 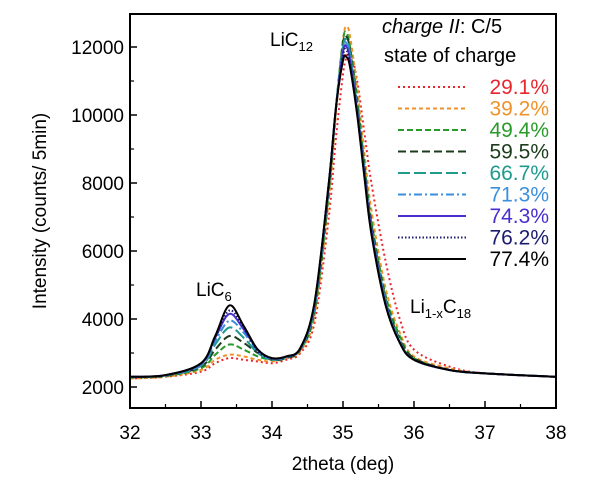 I want to click on y-tick-label: 12000, so click(x=97, y=48).